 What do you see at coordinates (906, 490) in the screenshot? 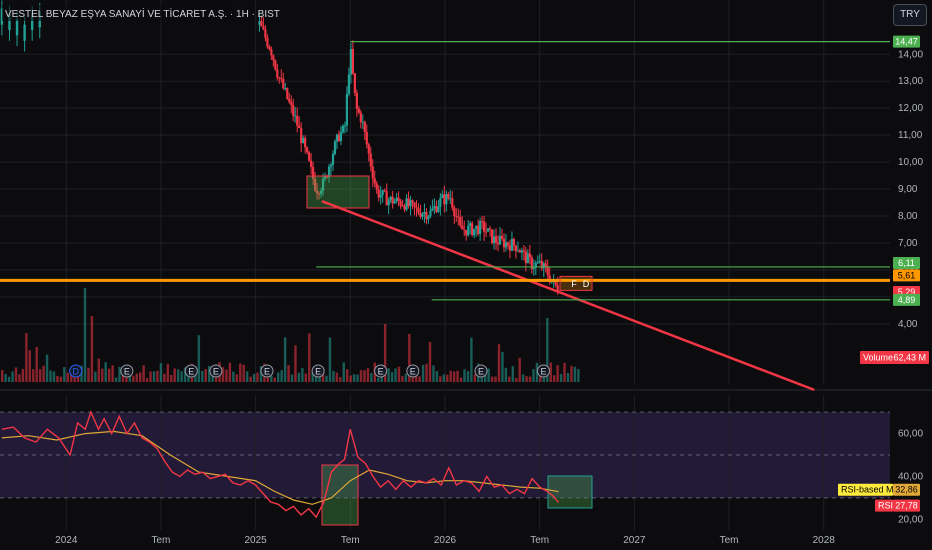
I see `rsi-ma-value: 32,86` at bounding box center [906, 490].